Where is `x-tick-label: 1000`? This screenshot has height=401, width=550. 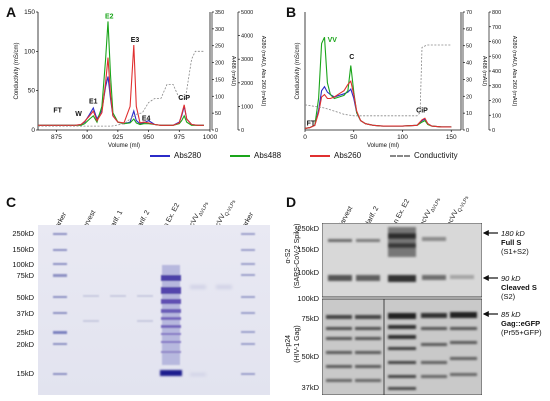
x-tick-label: 1000 is located at coordinates (210, 137).